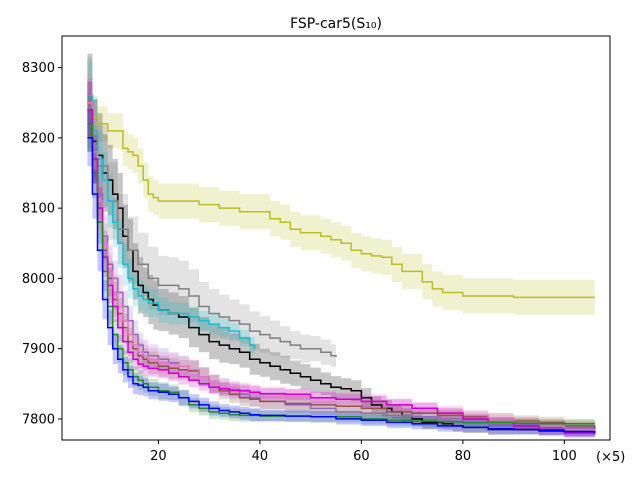  Describe the element at coordinates (610, 457) in the screenshot. I see `x-axis-multiplier: (×5)` at that location.